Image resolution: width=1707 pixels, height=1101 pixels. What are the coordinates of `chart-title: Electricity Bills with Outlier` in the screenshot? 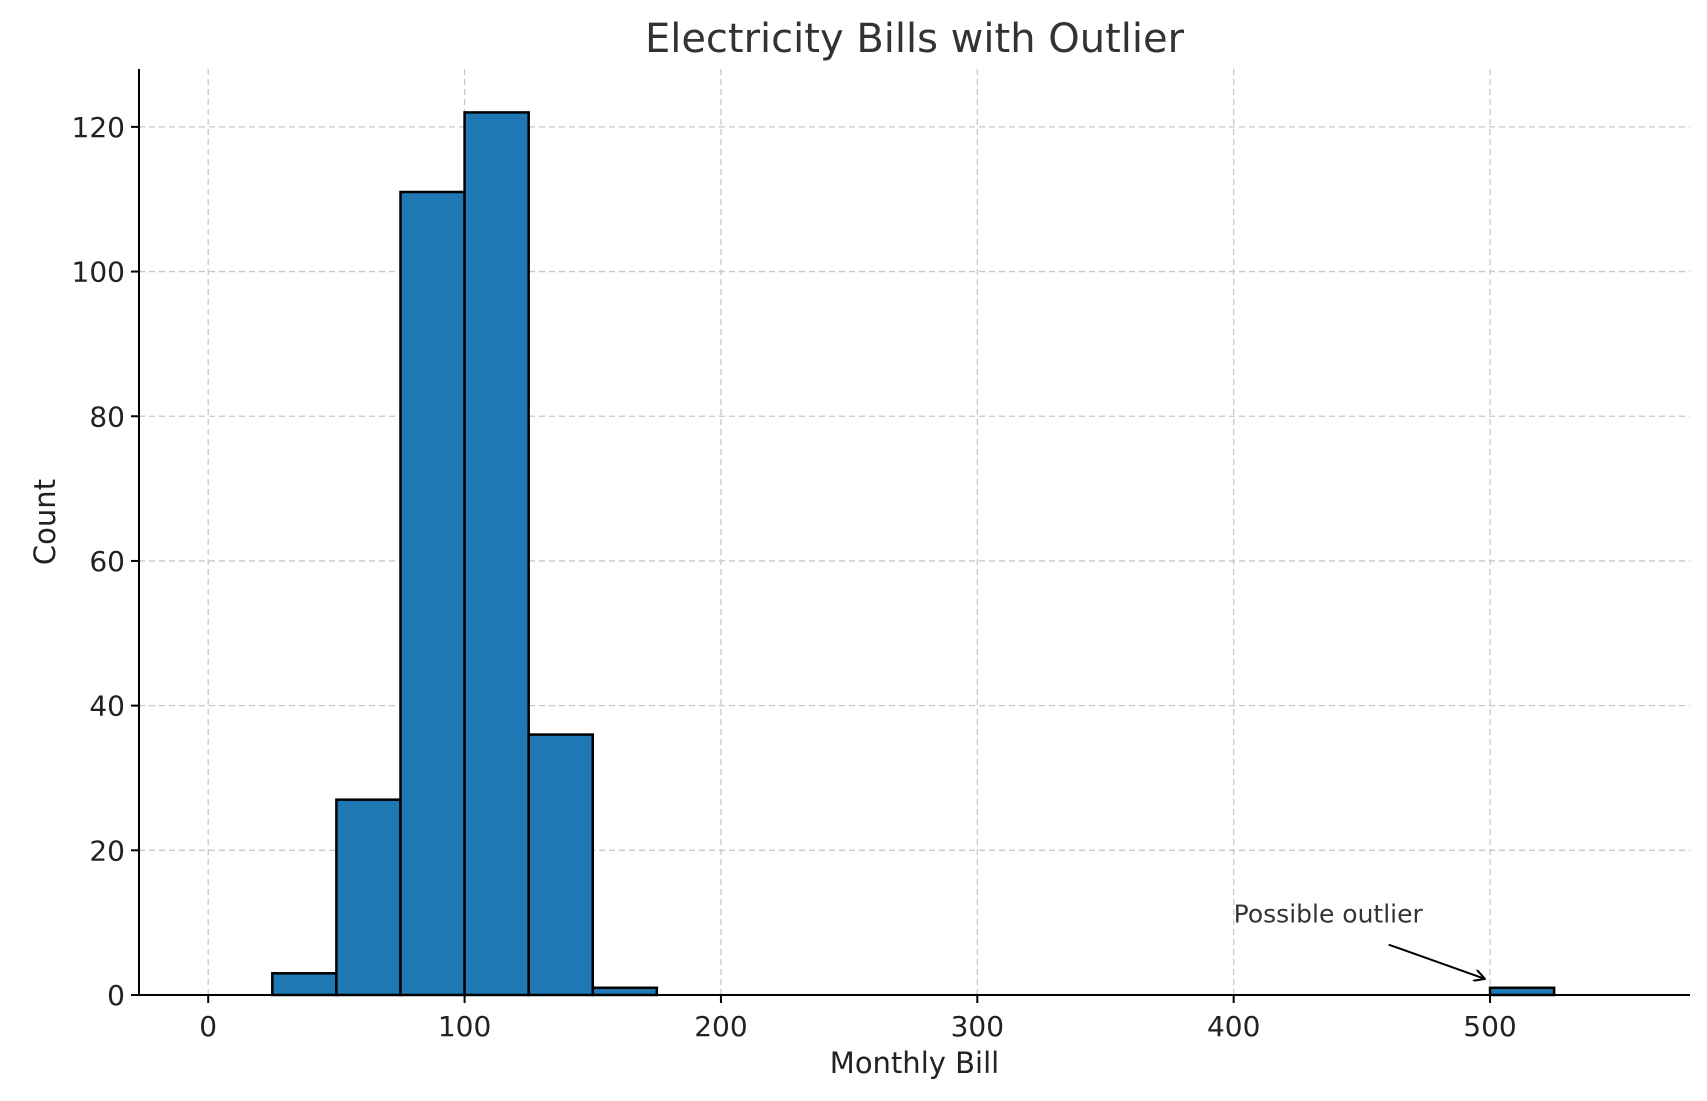 It's located at (915, 39).